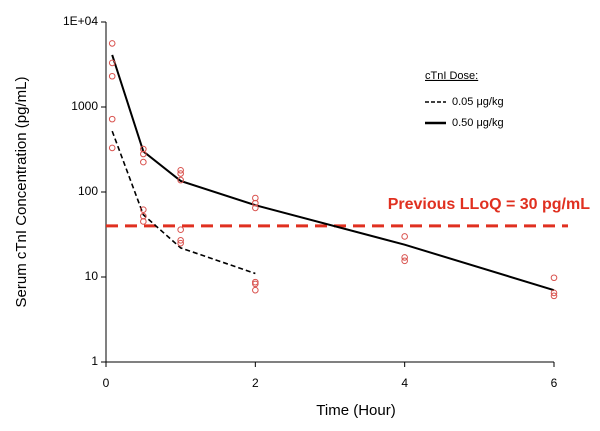  What do you see at coordinates (92, 276) in the screenshot?
I see `y-tick-label: 10` at bounding box center [92, 276].